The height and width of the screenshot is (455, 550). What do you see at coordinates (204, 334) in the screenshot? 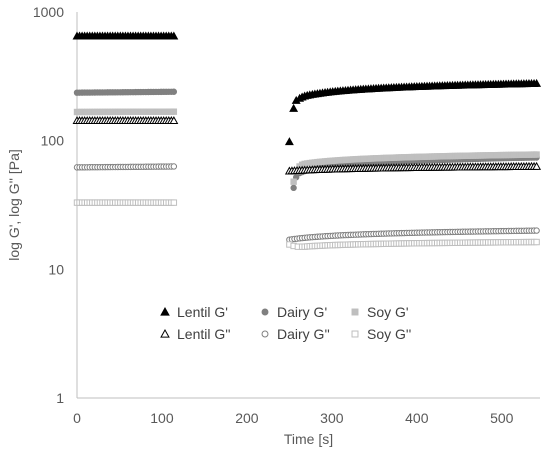
I see `legend-label: Lentil G''` at bounding box center [204, 334].